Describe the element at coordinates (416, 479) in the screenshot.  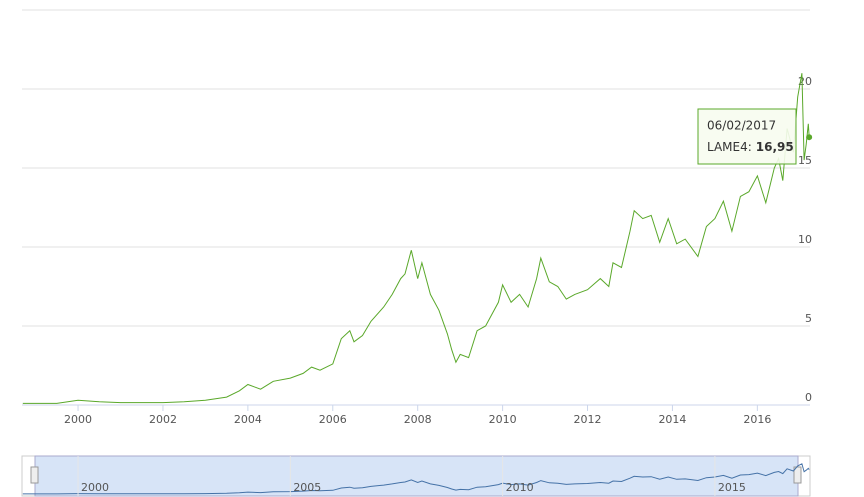
I see `navigator-line` at that location.